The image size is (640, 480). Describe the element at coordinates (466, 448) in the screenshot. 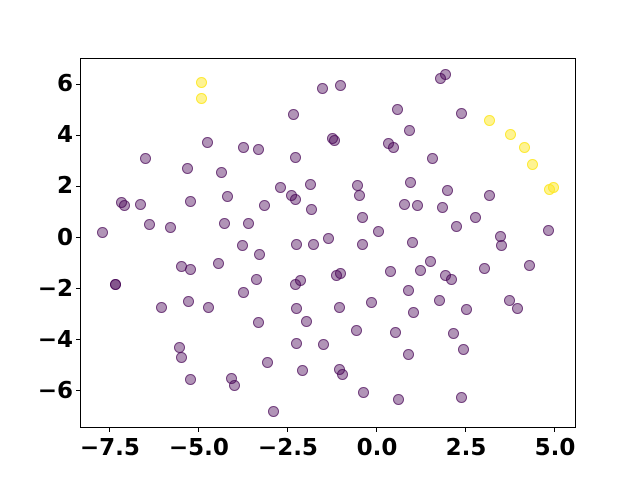

I see `x-tick-label: 2.5` at that location.